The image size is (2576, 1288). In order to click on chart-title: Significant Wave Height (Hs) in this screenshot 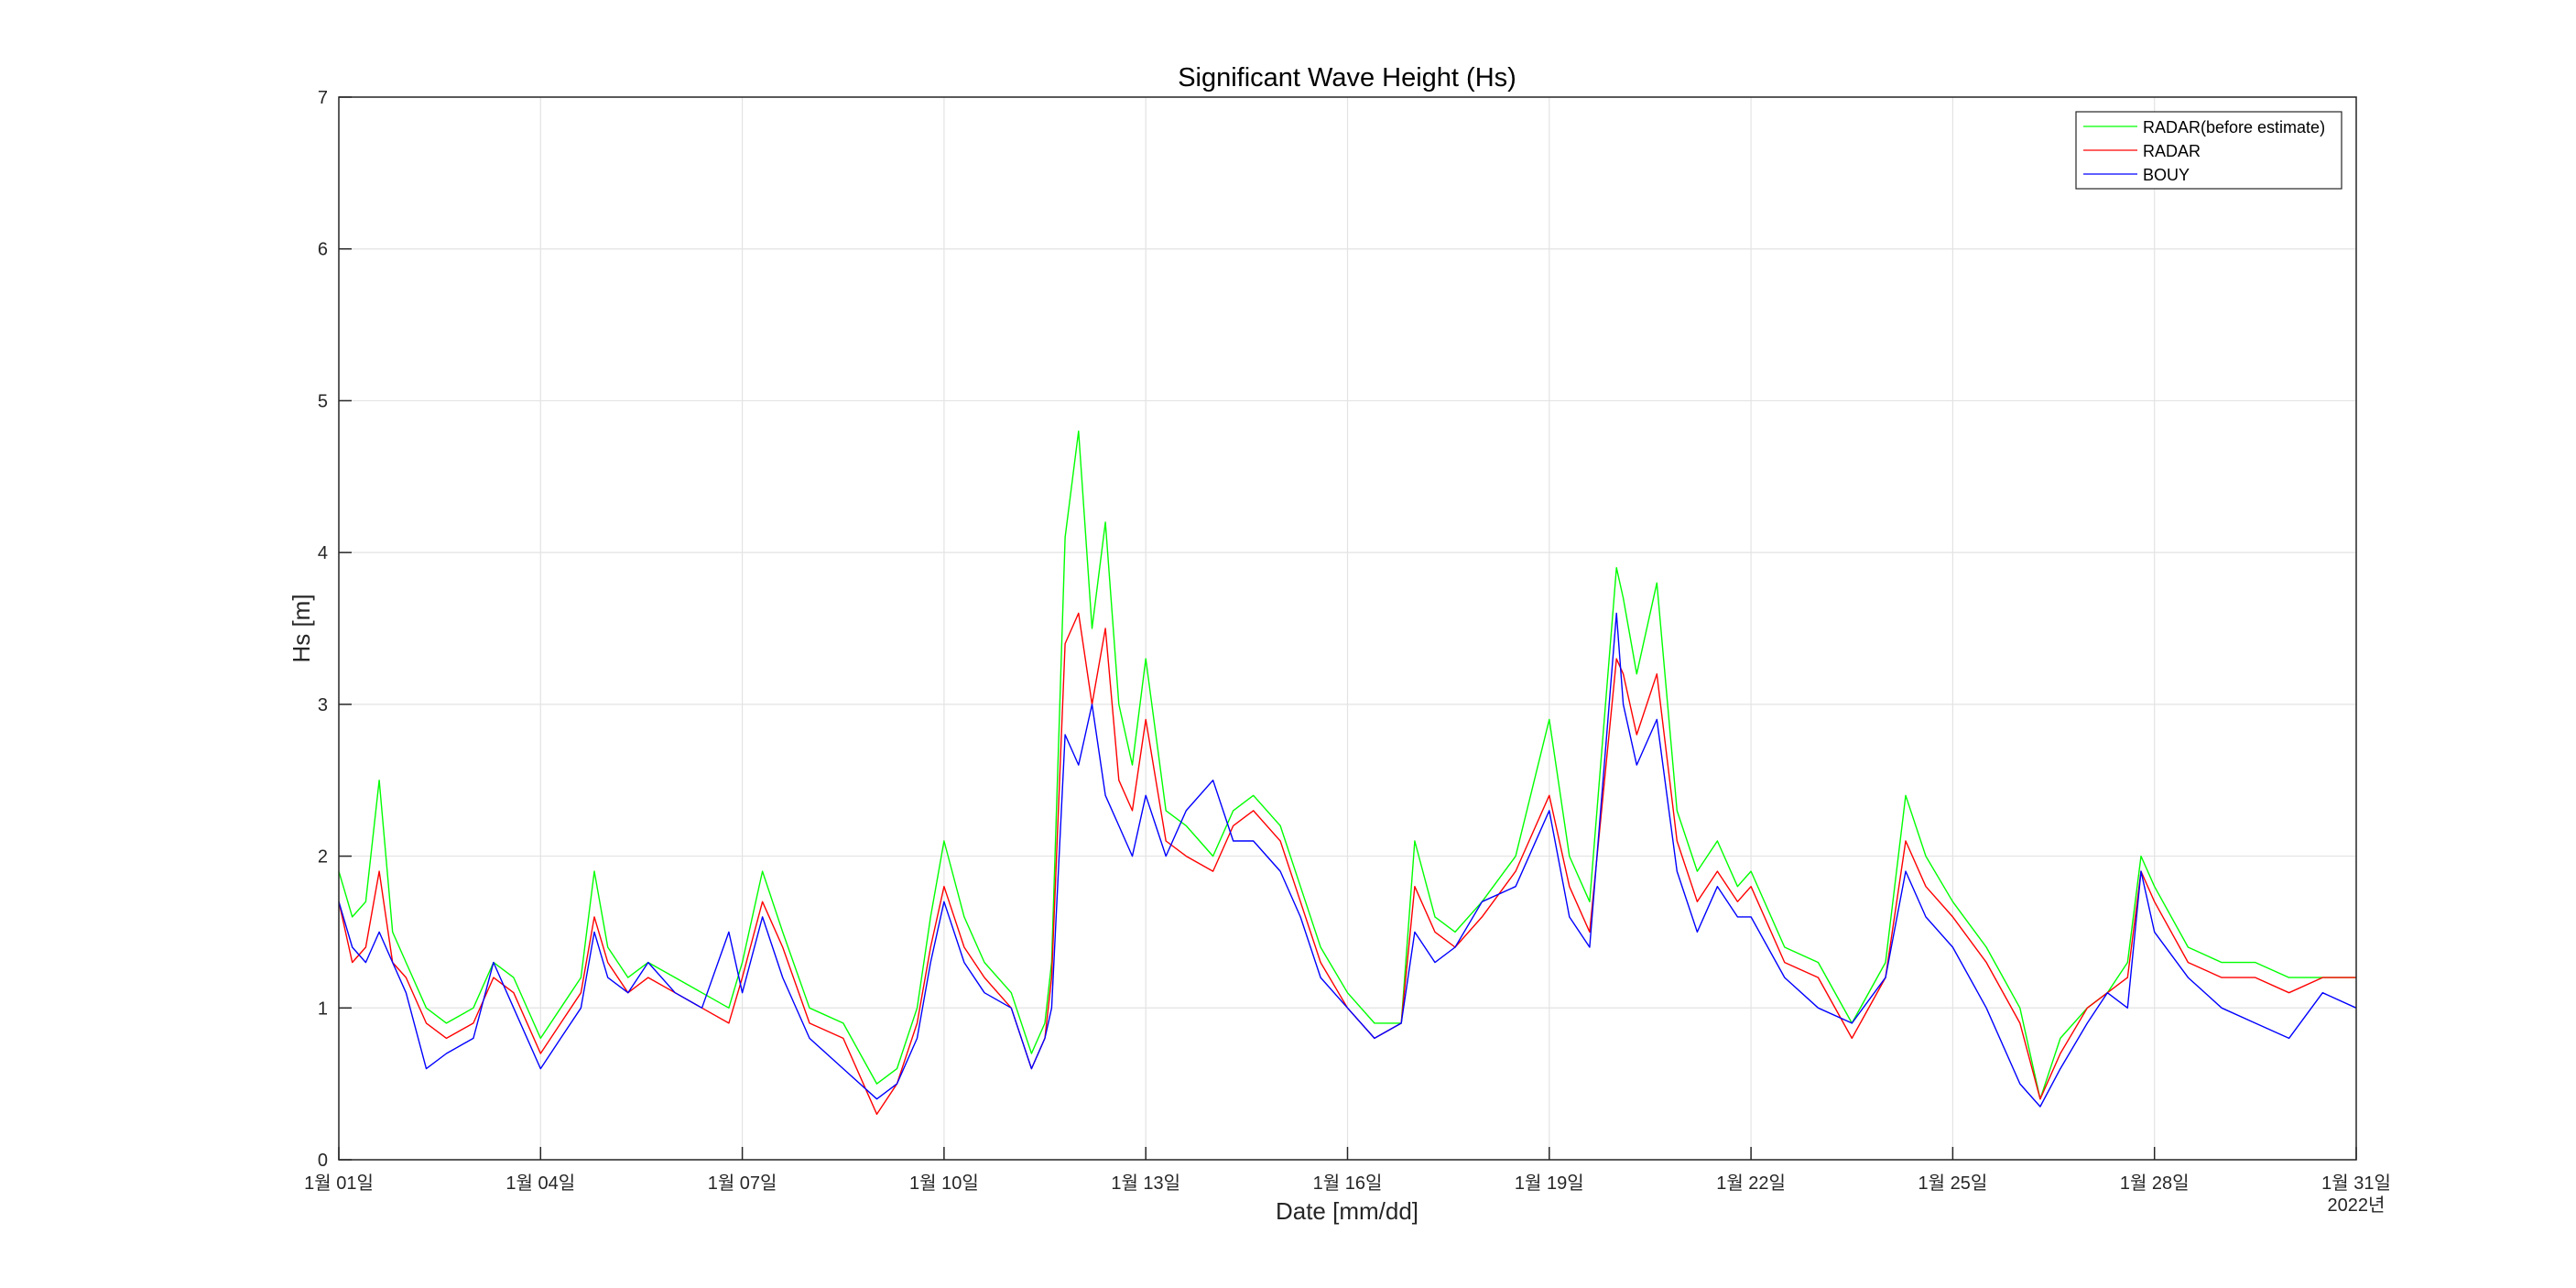, I will do `click(1347, 78)`.